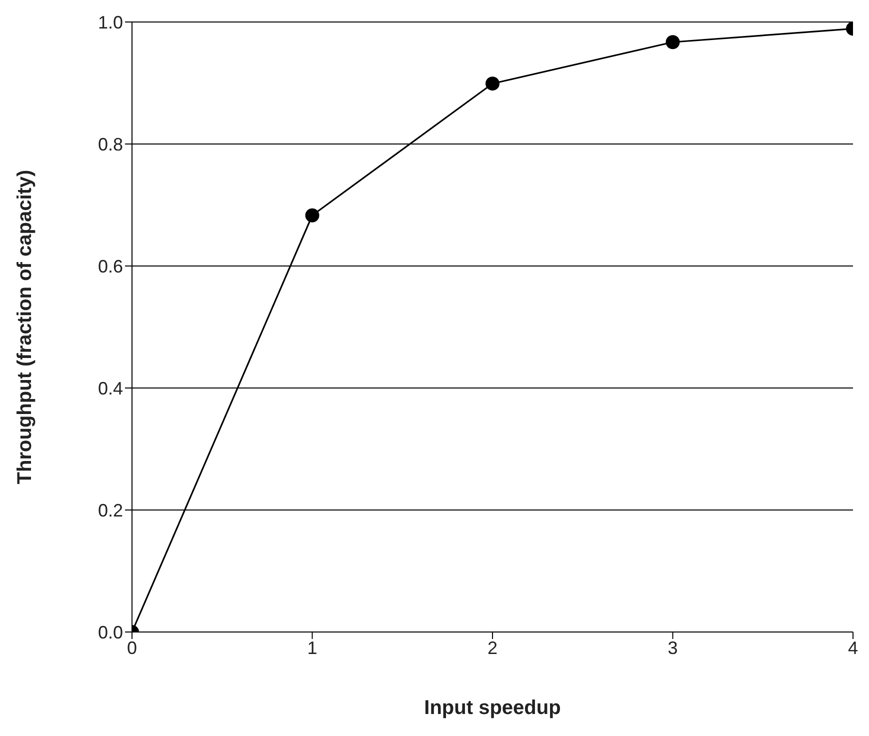  I want to click on x-tick-label: 4, so click(853, 648).